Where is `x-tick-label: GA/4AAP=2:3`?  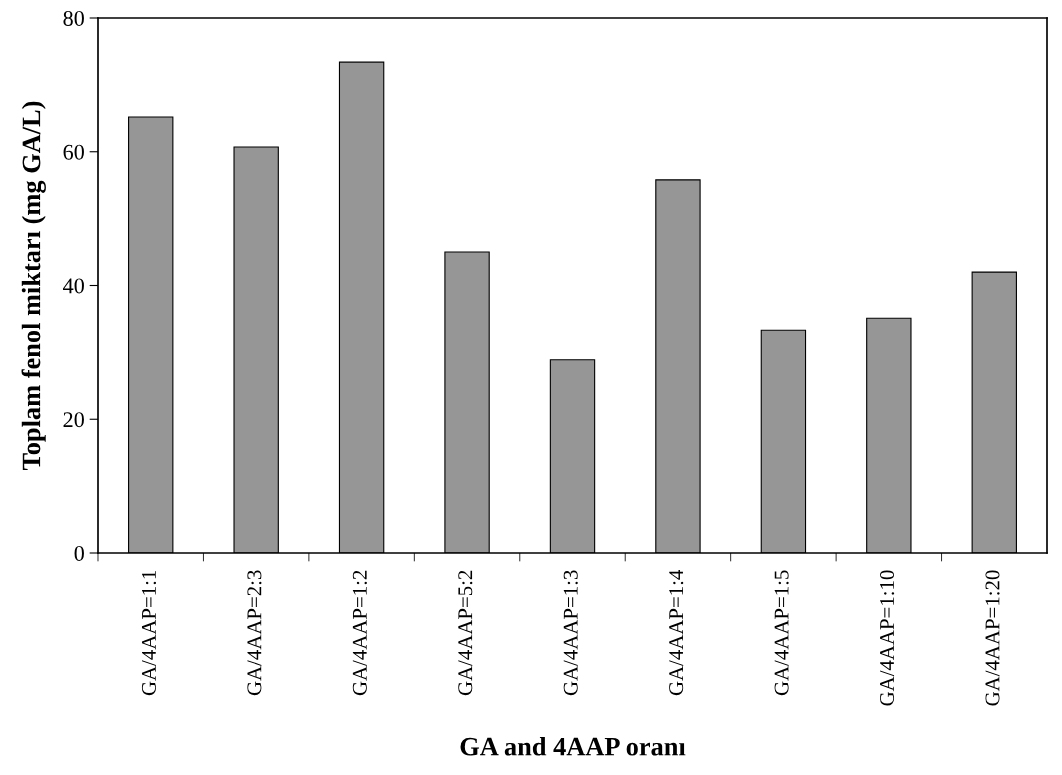 x-tick-label: GA/4AAP=2:3 is located at coordinates (254, 633).